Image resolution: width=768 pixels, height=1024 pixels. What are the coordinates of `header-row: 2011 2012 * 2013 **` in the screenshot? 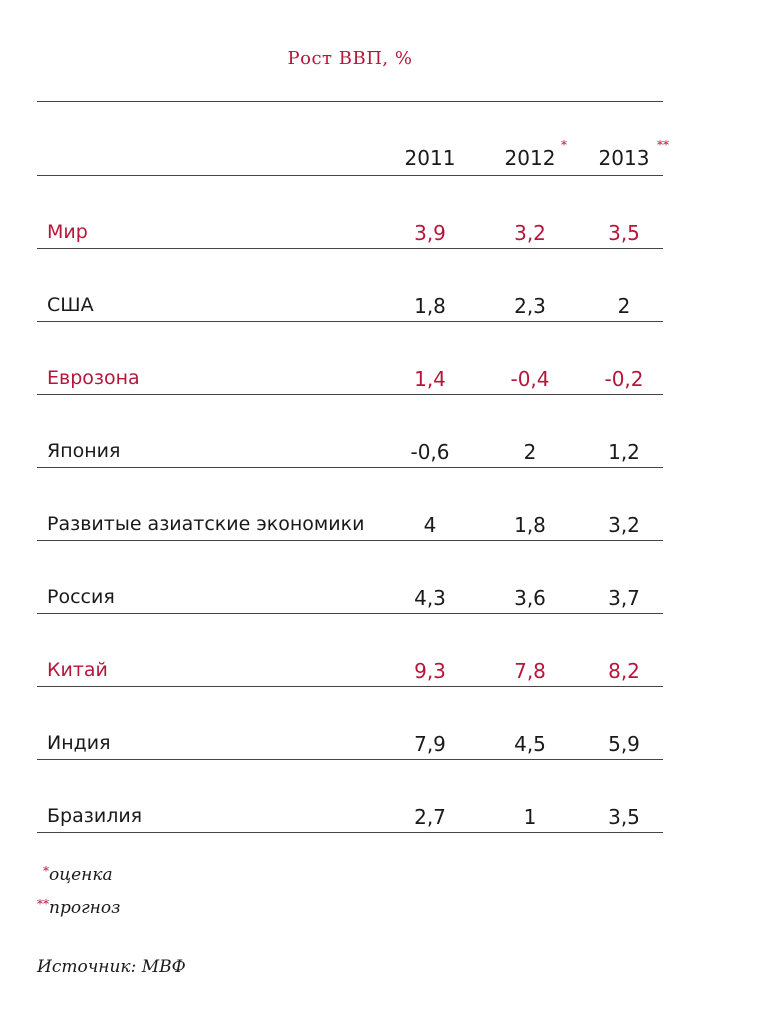 It's located at (353, 138).